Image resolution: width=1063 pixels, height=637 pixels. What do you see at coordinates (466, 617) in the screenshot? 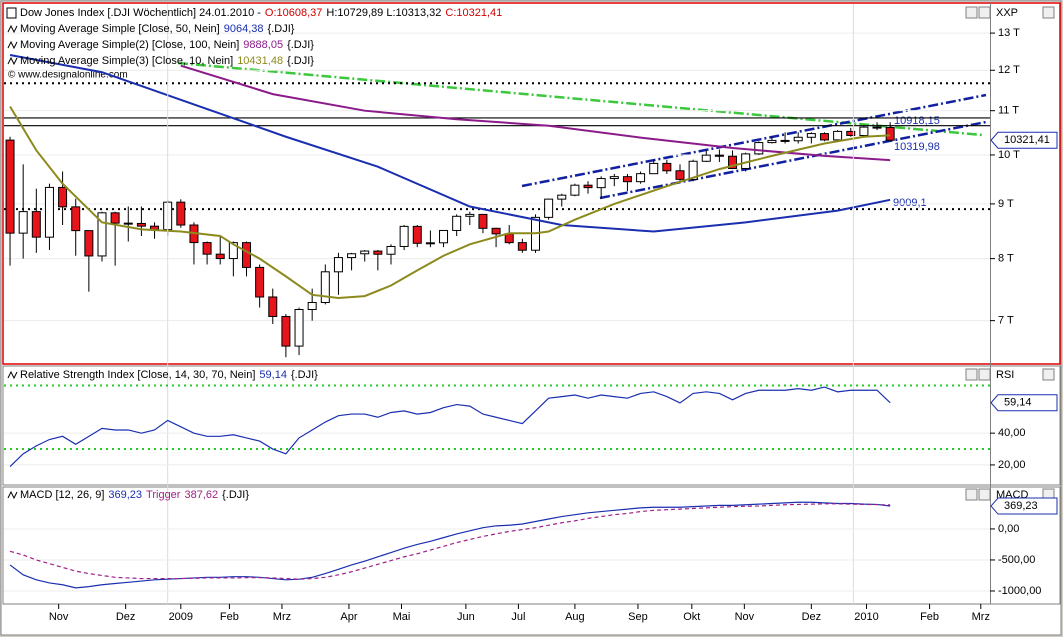
I see `x-tick-label: Jun` at bounding box center [466, 617].